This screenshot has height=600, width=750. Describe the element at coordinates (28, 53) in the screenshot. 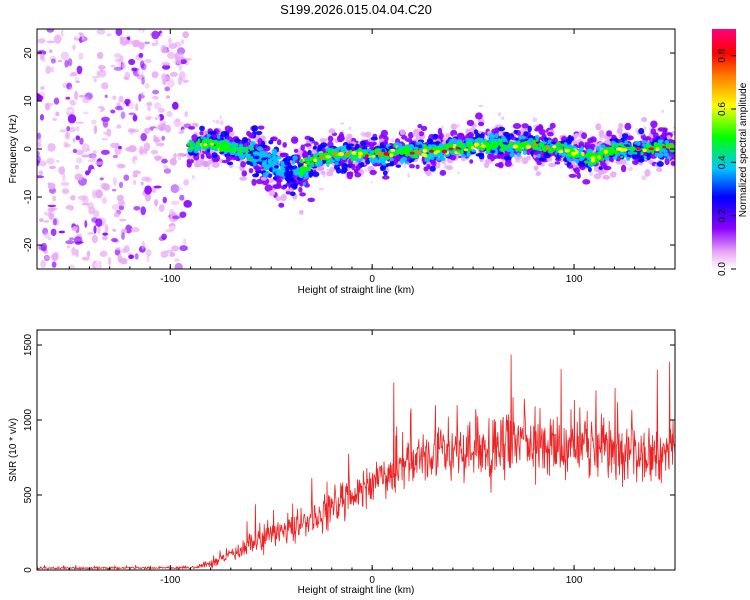

I see `spectrogram-ytick-label: 20` at that location.